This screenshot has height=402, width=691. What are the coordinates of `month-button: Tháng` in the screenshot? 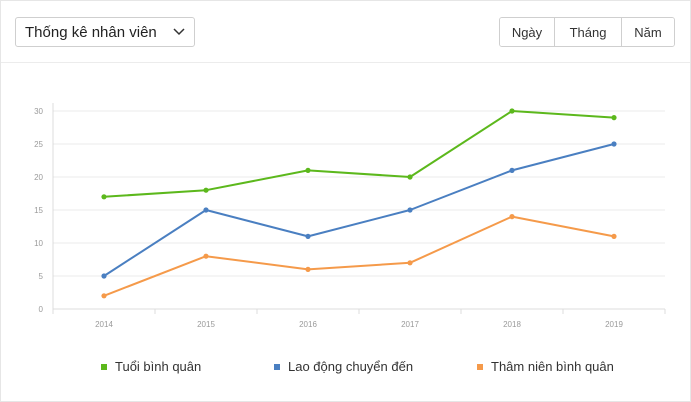 It's located at (588, 32).